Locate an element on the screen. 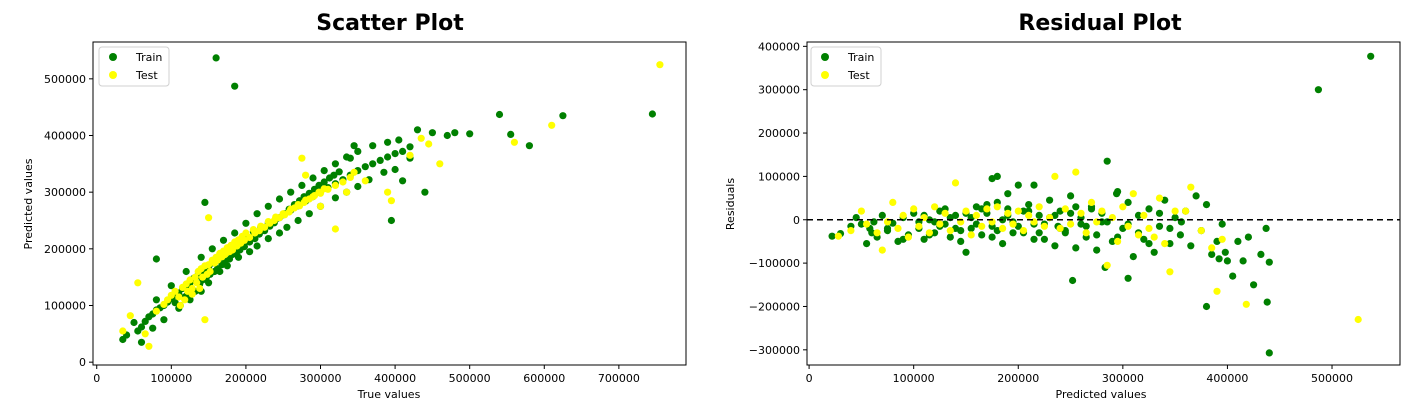 This screenshot has height=409, width=1417. y-tick-label: −300000 is located at coordinates (774, 350).